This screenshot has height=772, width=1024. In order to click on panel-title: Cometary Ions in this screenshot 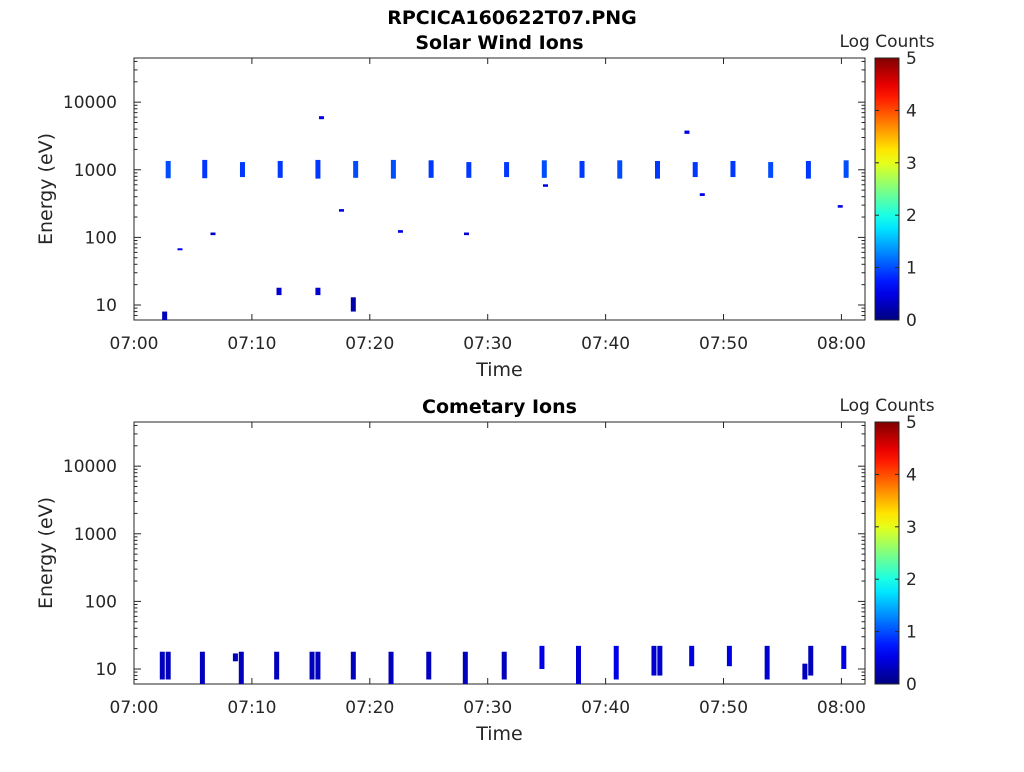, I will do `click(499, 407)`.